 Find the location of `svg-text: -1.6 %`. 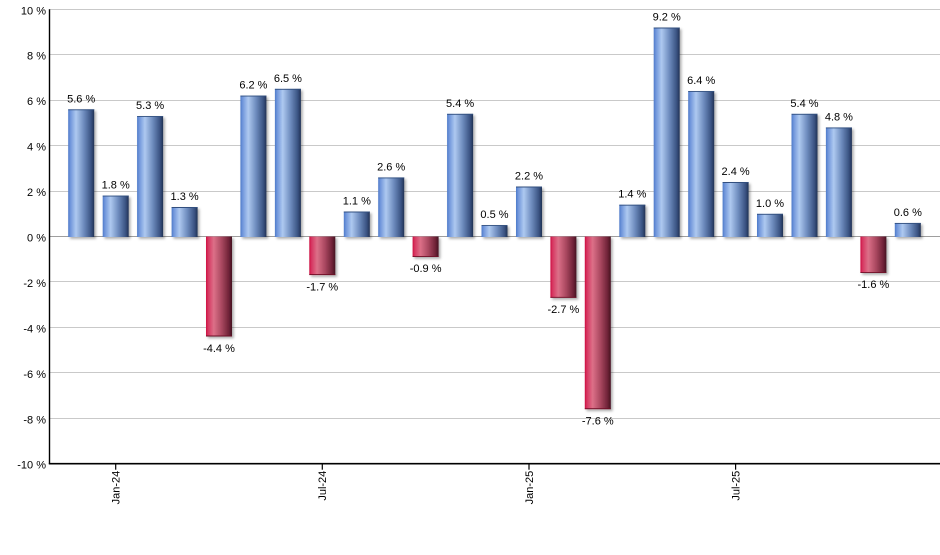

svg-text: -1.6 % is located at coordinates (874, 285).